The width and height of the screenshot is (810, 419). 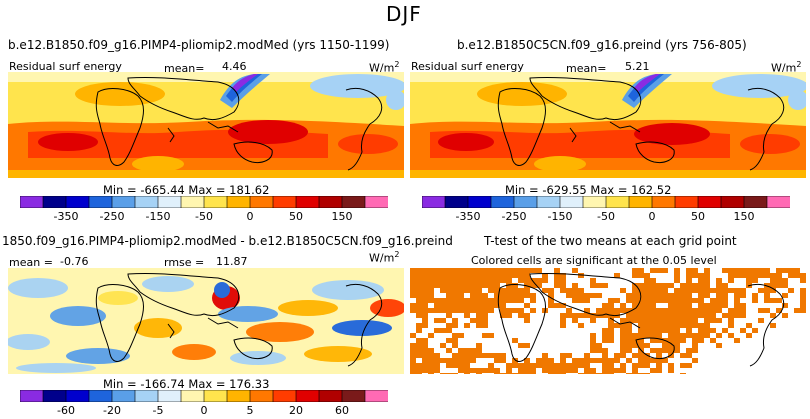 I want to click on colorbar-tick-label: -250, so click(x=514, y=216).